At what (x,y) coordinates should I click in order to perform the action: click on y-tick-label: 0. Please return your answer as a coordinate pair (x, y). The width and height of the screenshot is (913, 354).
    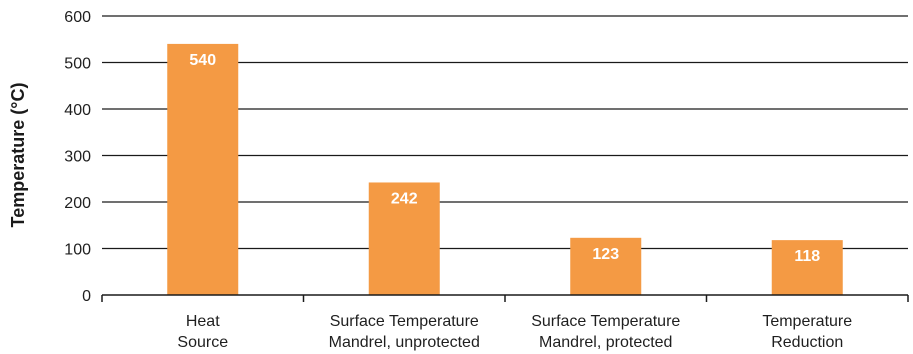
    Looking at the image, I should click on (86, 296).